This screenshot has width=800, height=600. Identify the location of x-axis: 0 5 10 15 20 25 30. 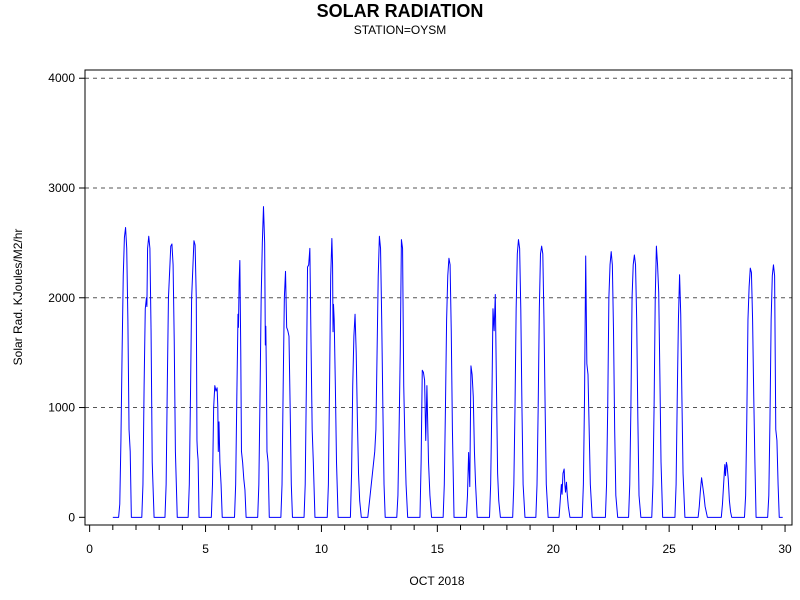
(439, 540).